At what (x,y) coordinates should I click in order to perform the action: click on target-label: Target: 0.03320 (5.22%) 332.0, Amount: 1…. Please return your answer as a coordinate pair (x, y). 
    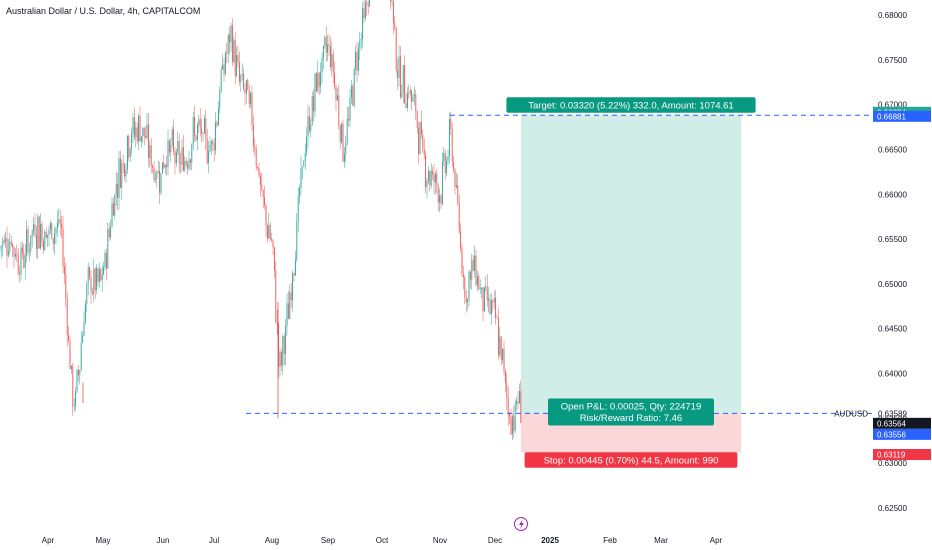
    Looking at the image, I should click on (631, 105).